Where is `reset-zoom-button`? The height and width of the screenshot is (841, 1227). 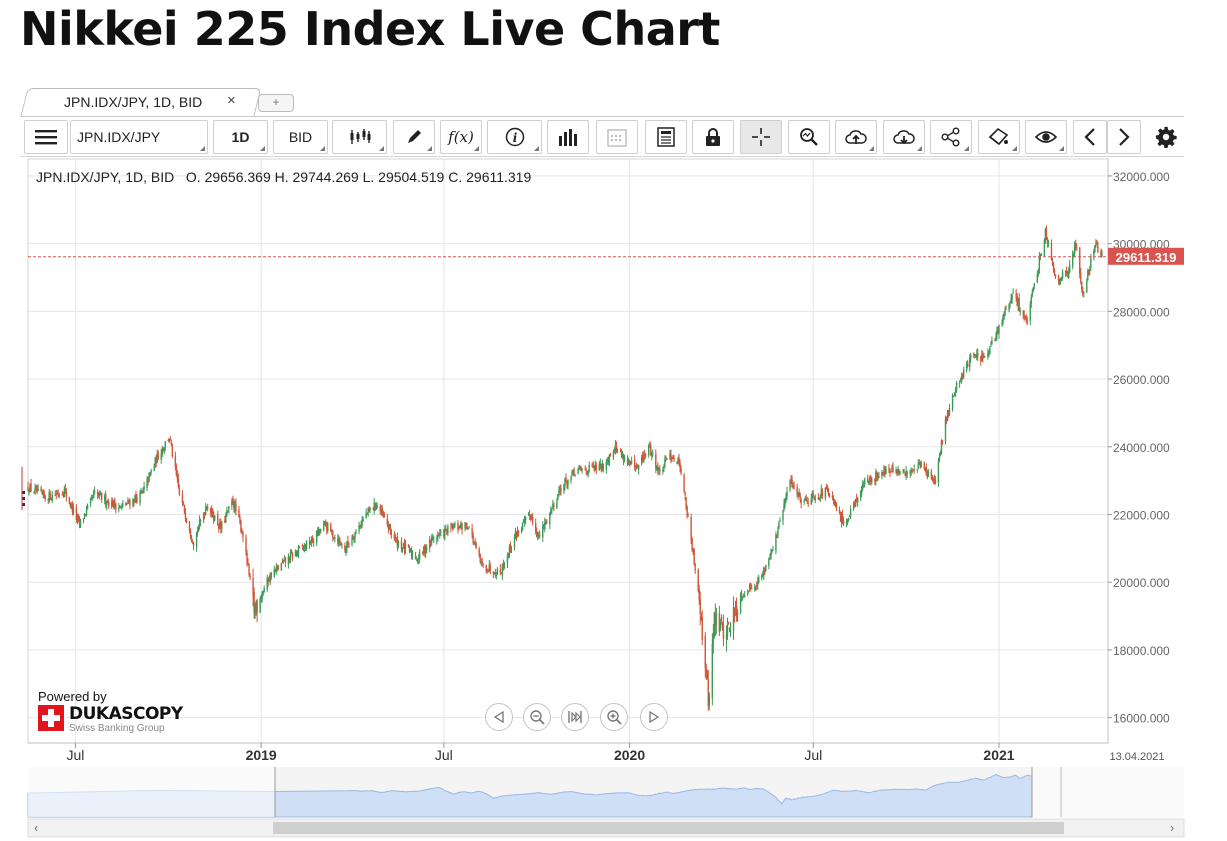 reset-zoom-button is located at coordinates (575, 717).